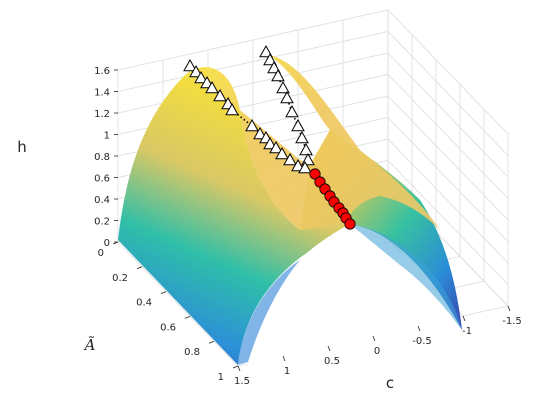 The image size is (560, 420). Describe the element at coordinates (144, 303) in the screenshot. I see `x-tick-label: 0.4` at that location.